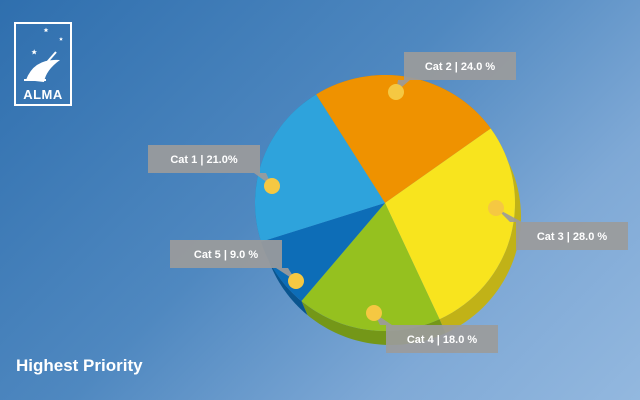 This screenshot has width=640, height=400. I want to click on slice-label-2: Cat 3 | 28.0 %, so click(572, 237).